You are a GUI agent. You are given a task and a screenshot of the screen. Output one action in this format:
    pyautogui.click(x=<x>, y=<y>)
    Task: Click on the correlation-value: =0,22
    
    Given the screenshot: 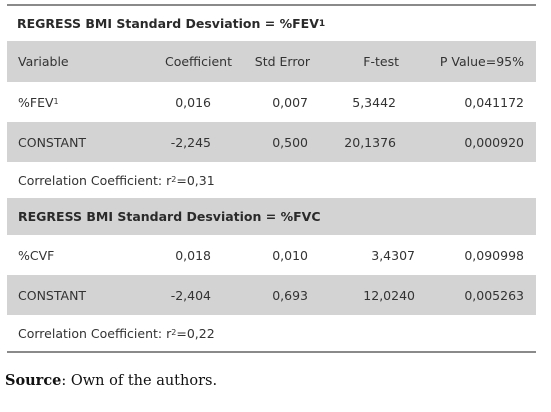 What is the action you would take?
    pyautogui.click(x=195, y=333)
    